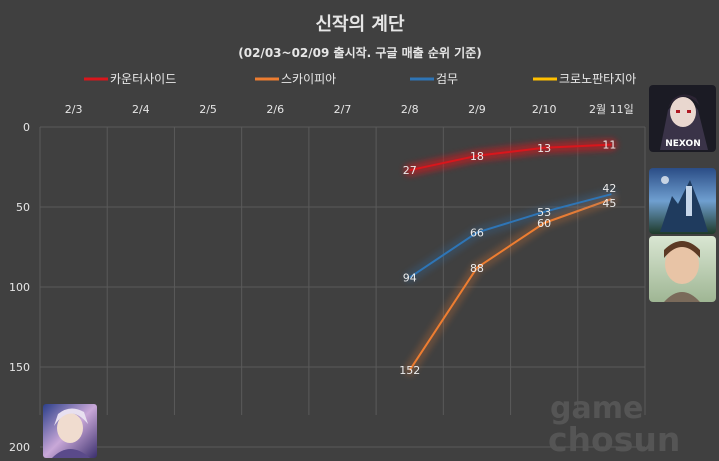 The width and height of the screenshot is (719, 461). What do you see at coordinates (477, 233) in the screenshot?
I see `data-label: 66` at bounding box center [477, 233].